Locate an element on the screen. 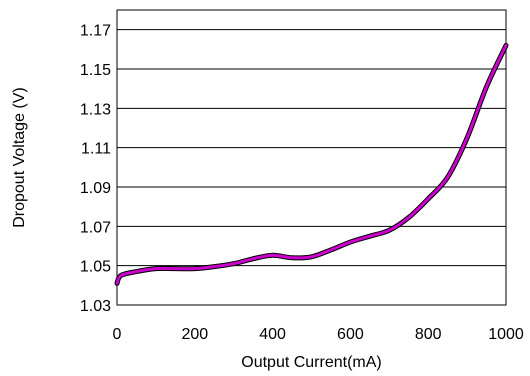 This screenshot has height=376, width=530. y-tick-label: 1.05 is located at coordinates (95, 267).